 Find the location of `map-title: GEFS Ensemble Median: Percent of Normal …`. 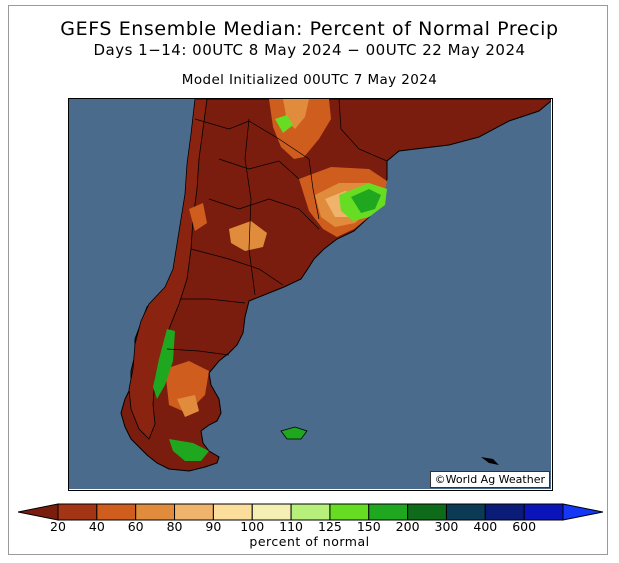

map-title: GEFS Ensemble Median: Percent of Normal … is located at coordinates (309, 29).